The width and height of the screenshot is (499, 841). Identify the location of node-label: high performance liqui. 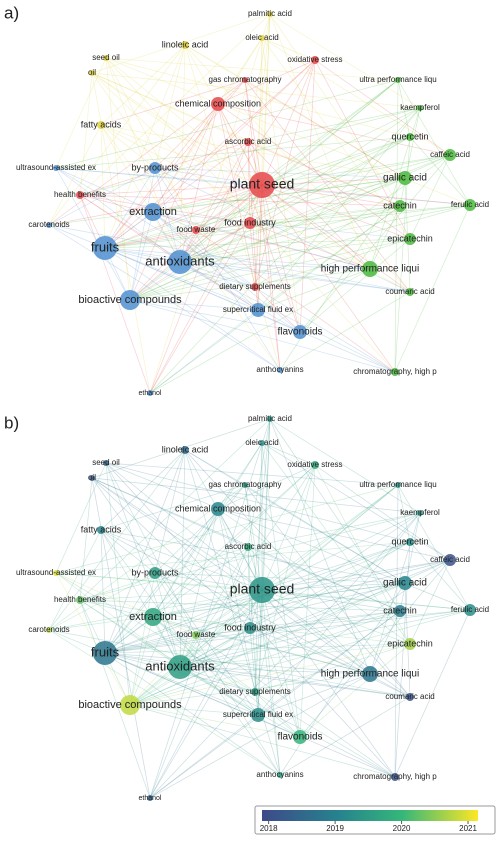
(370, 674).